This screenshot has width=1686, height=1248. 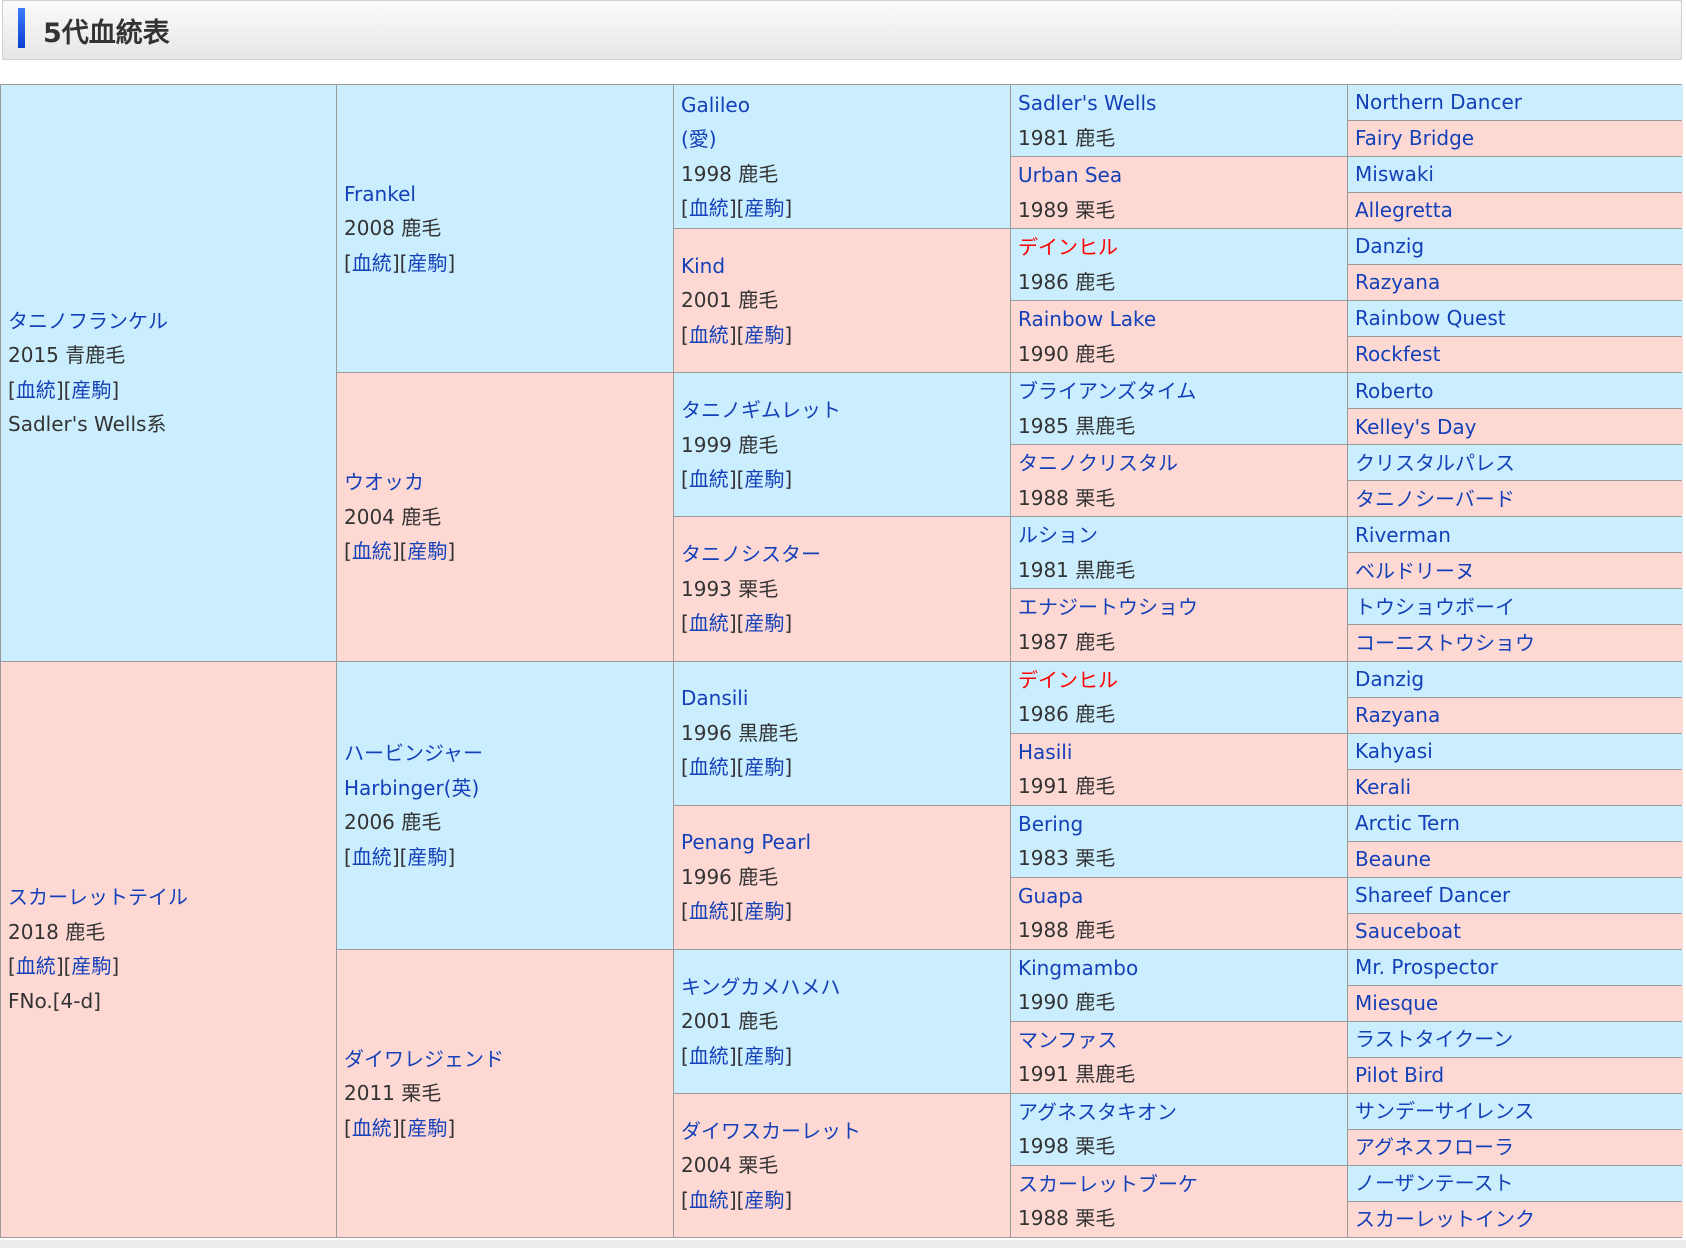 I want to click on horse-name-link: Rainbow Lake, so click(x=1087, y=319).